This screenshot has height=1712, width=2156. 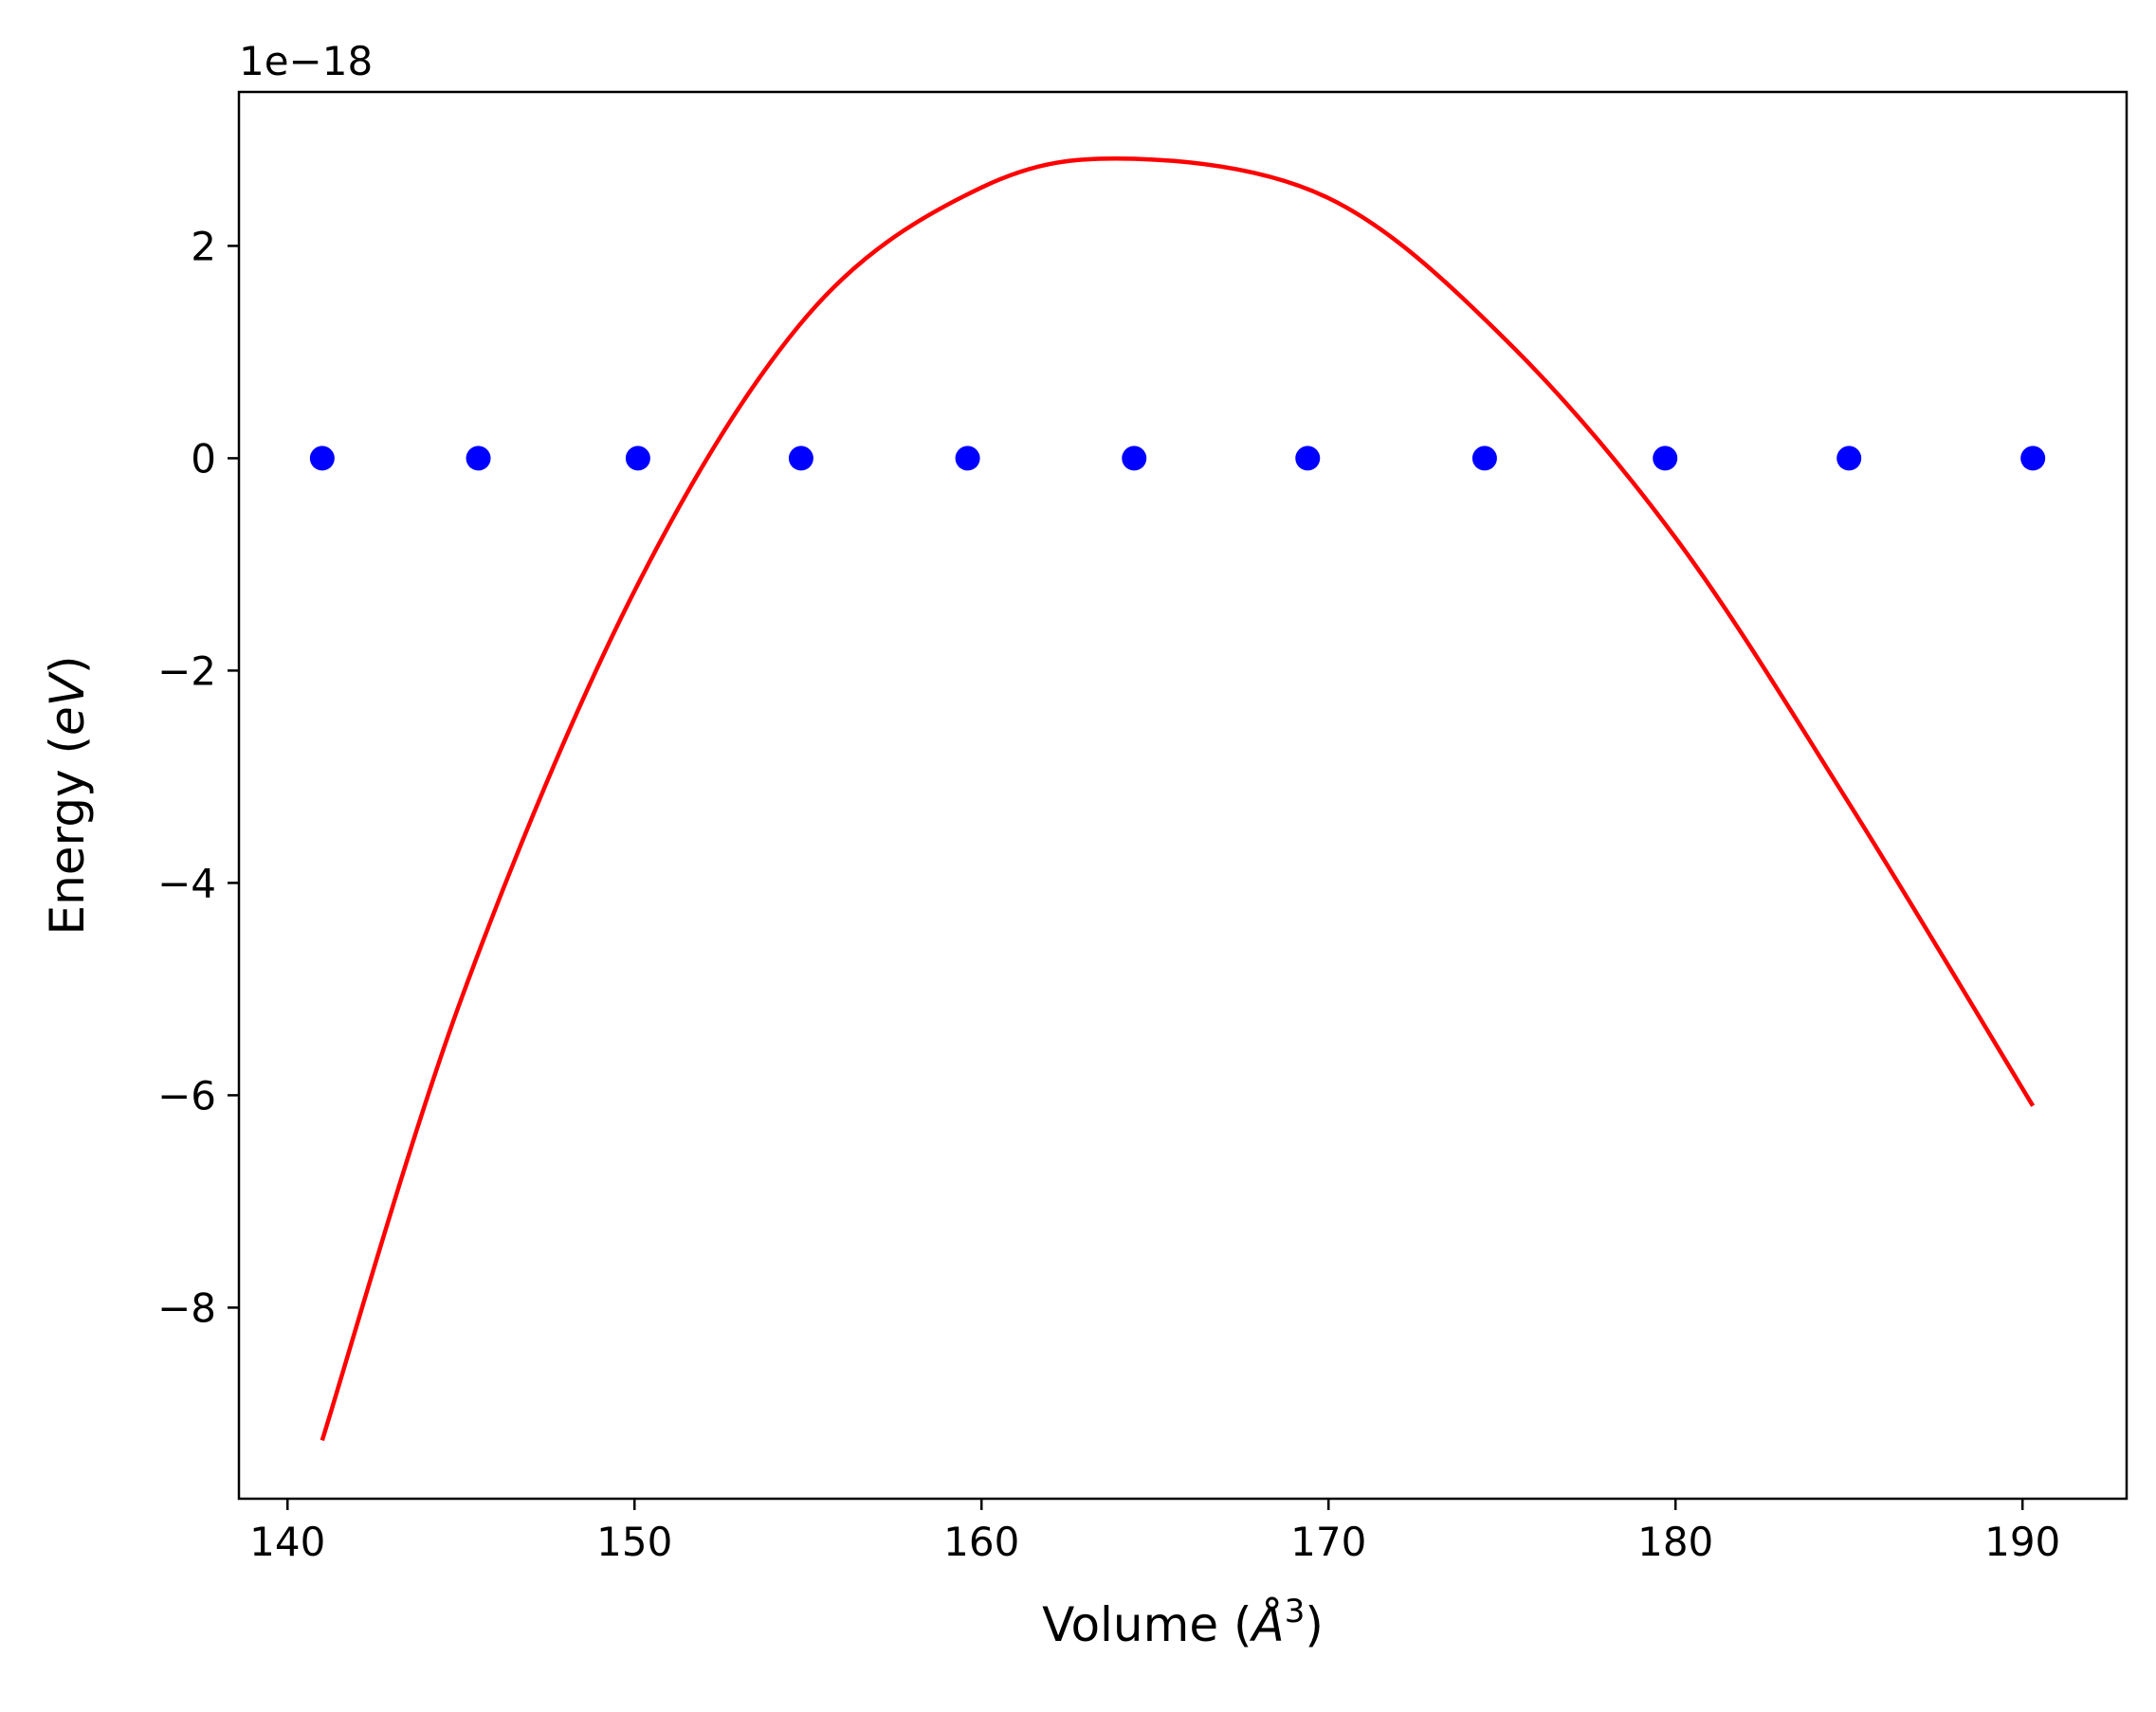 I want to click on y-axis-unit: eV, so click(x=67, y=703).